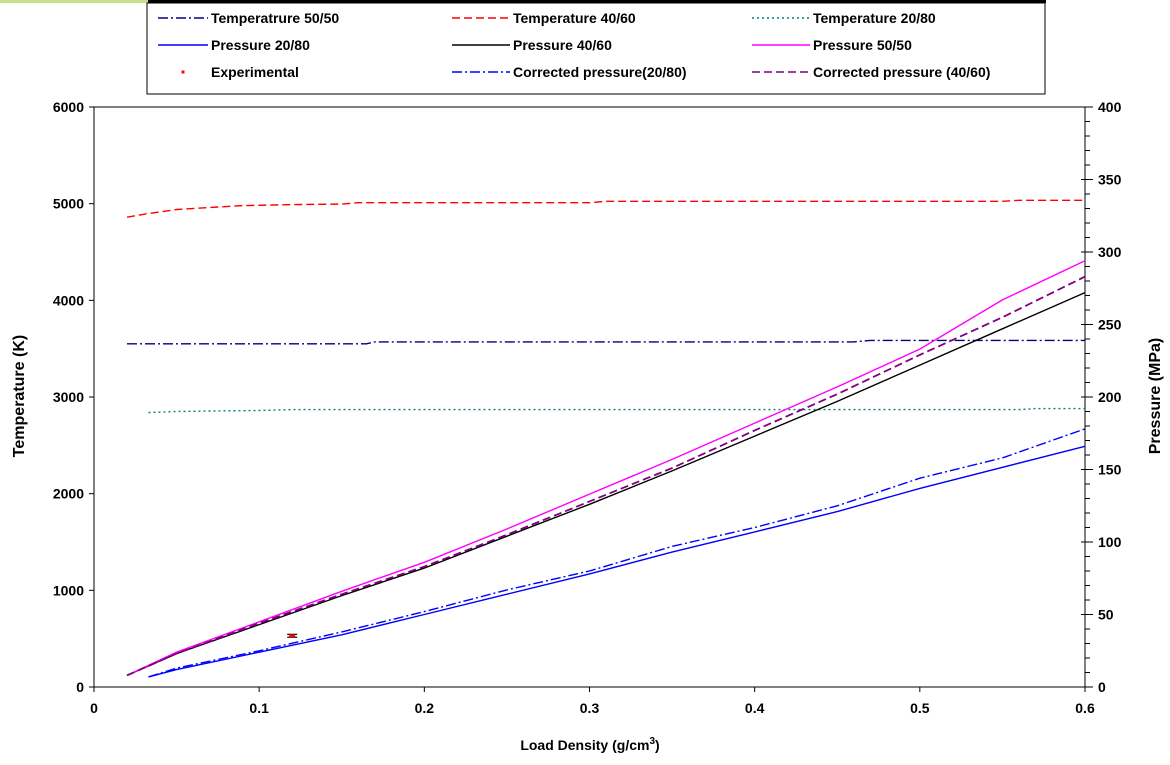  What do you see at coordinates (1102, 687) in the screenshot?
I see `y-right-tick-label: 0` at bounding box center [1102, 687].